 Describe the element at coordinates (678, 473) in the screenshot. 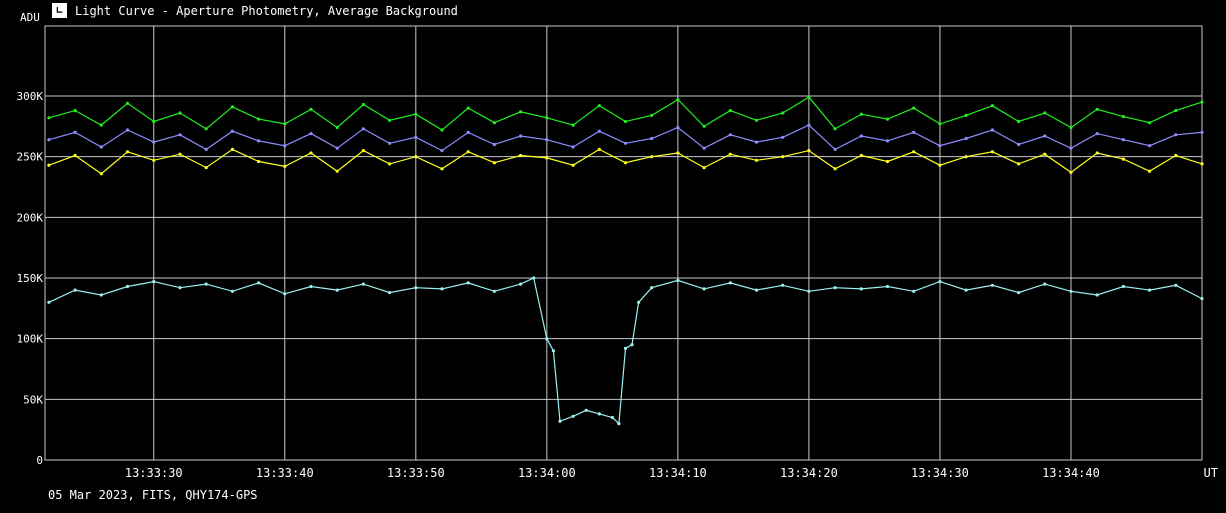

I see `x-tick-label: 13:34:10` at that location.